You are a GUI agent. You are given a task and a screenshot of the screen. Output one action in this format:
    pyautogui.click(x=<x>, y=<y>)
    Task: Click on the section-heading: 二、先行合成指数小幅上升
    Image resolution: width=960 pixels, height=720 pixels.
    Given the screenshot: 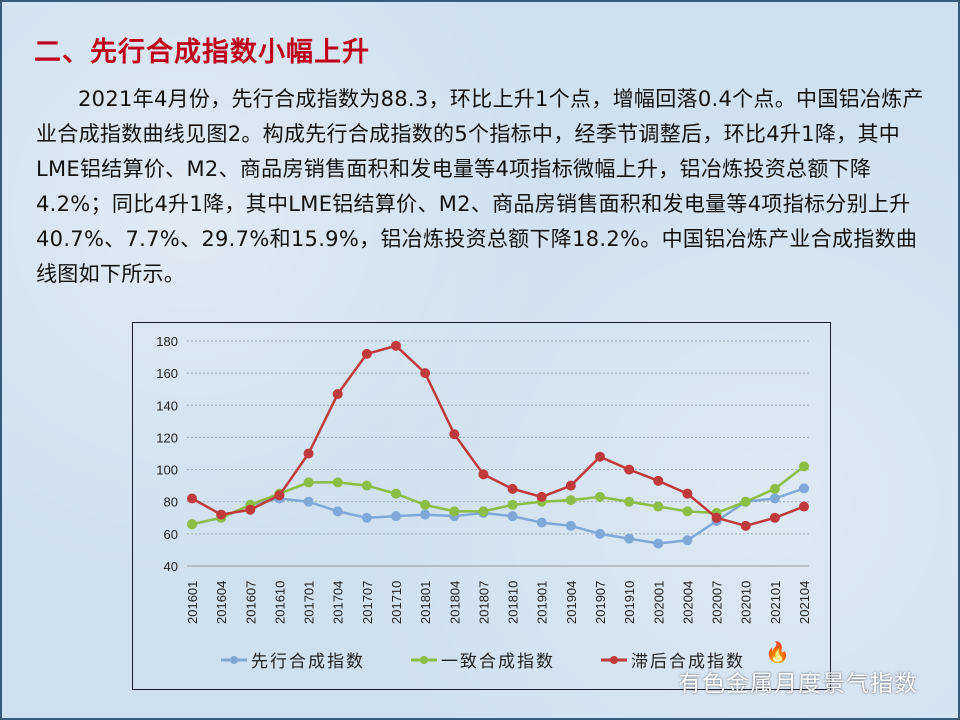 What is the action you would take?
    pyautogui.click(x=202, y=52)
    